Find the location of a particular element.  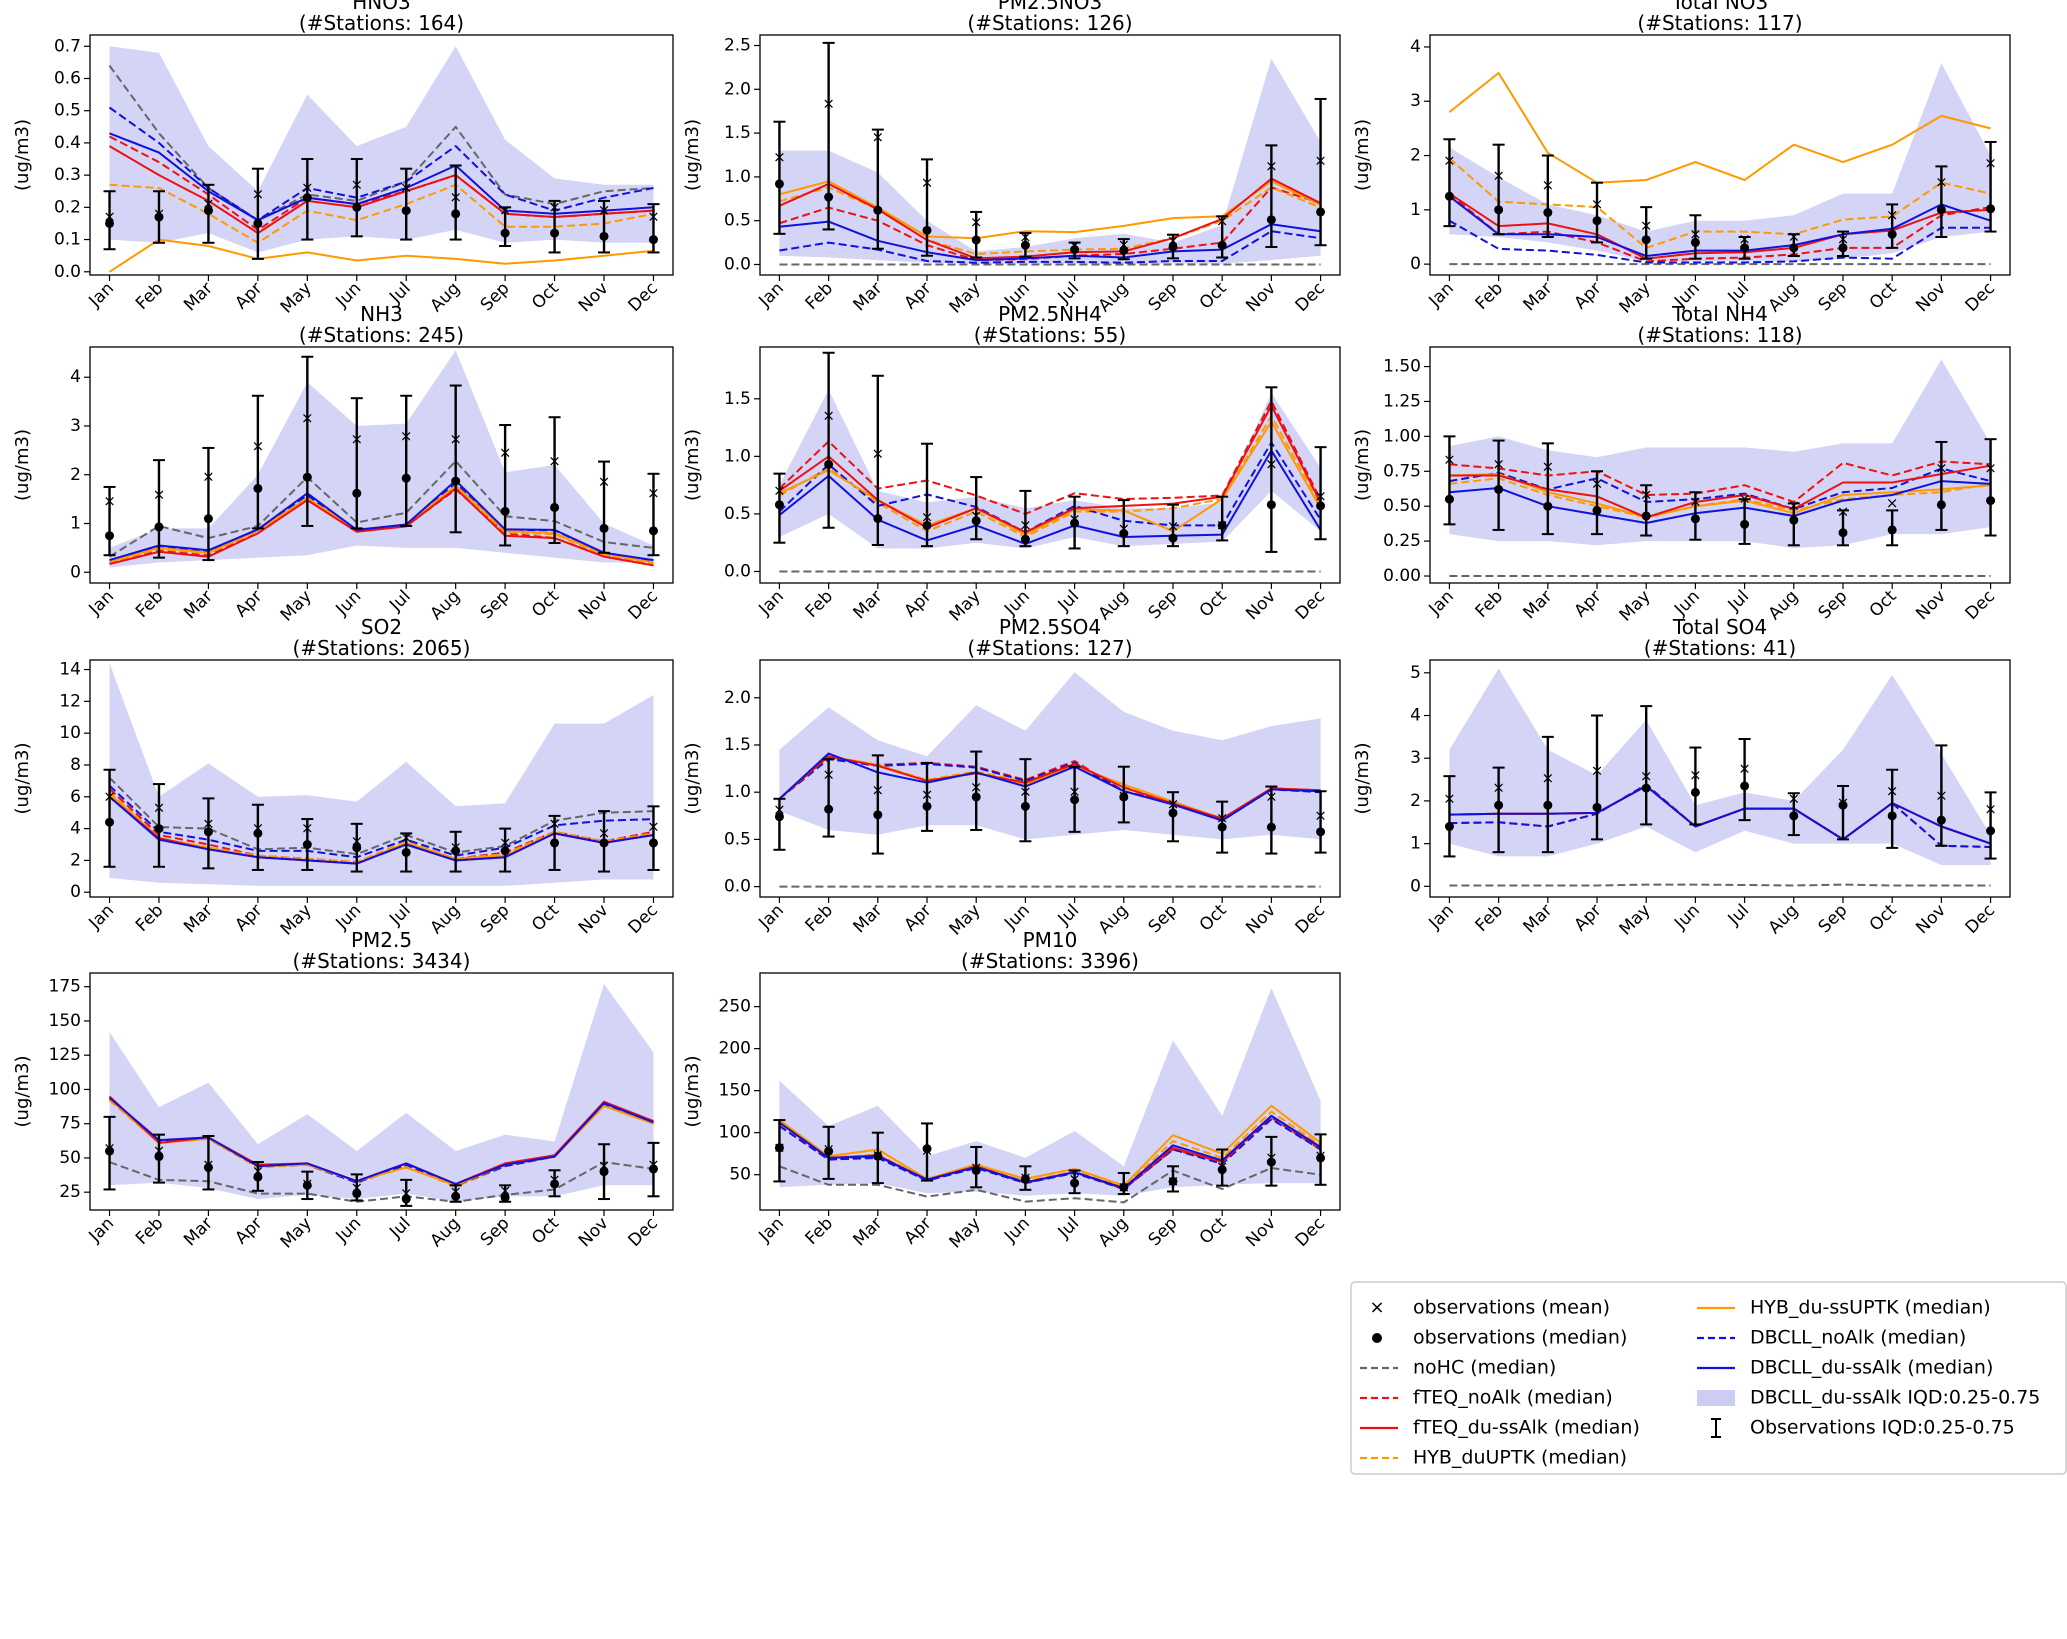

y-tick-label: 0.7 is located at coordinates (67, 46).